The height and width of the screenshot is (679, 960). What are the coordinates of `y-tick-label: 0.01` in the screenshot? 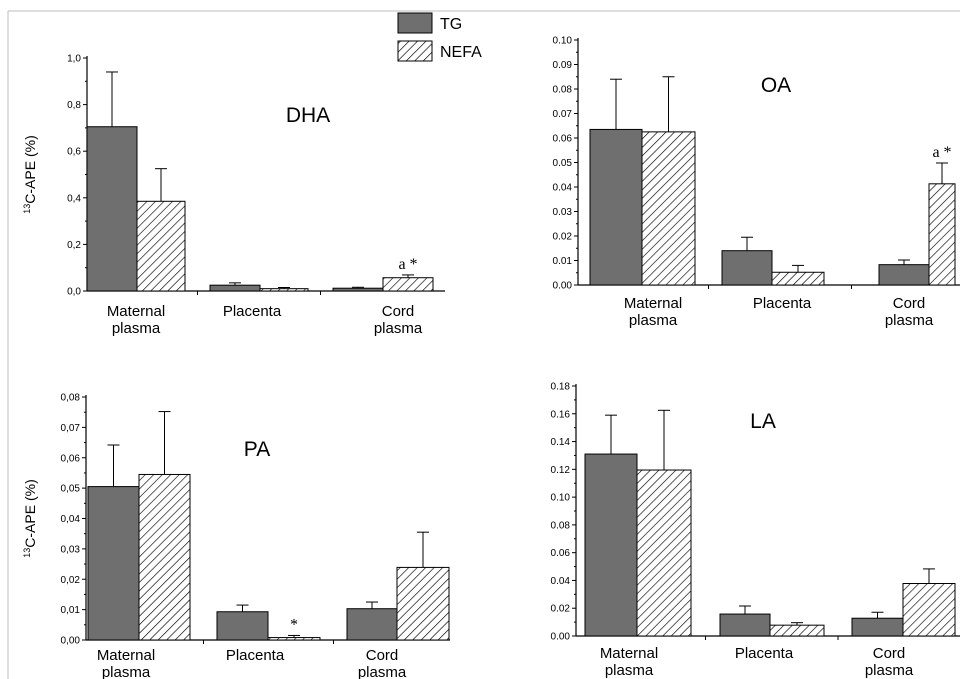 It's located at (563, 261).